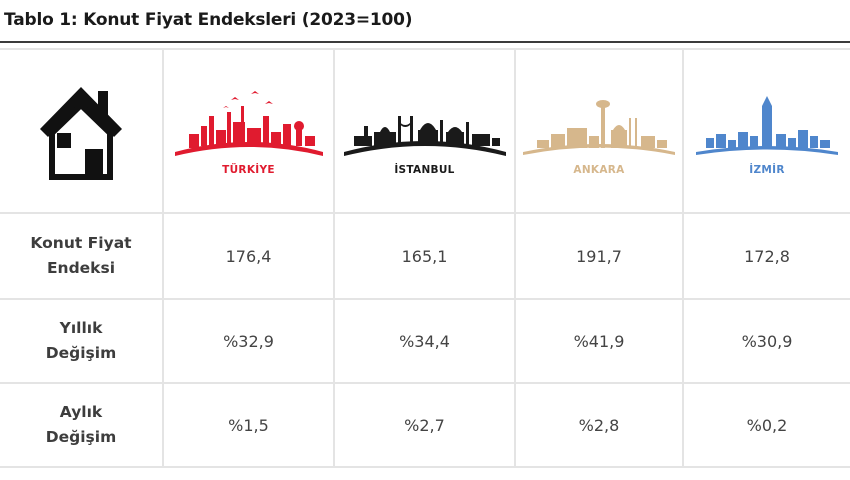  I want to click on cell-value: 191,7, so click(600, 257).